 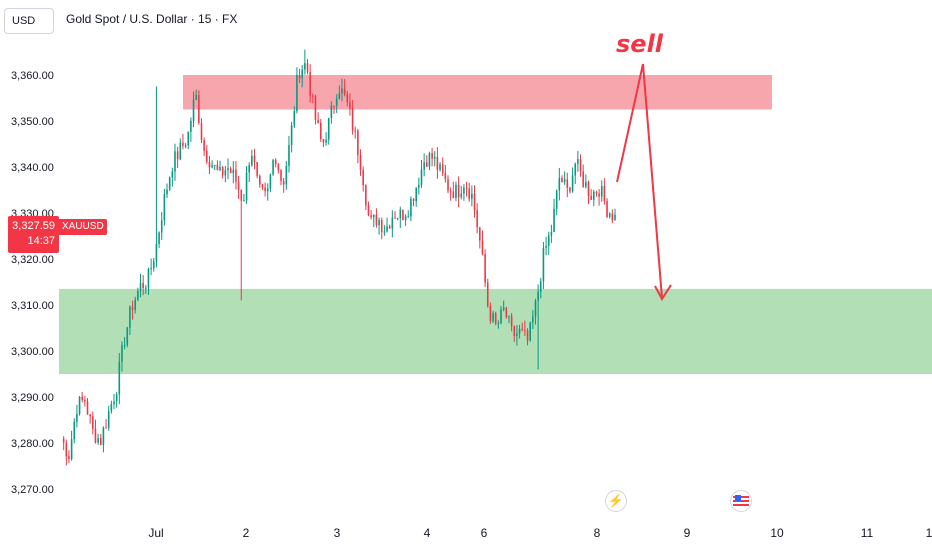 I want to click on y-tick-label: 3,360.00, so click(x=32, y=76).